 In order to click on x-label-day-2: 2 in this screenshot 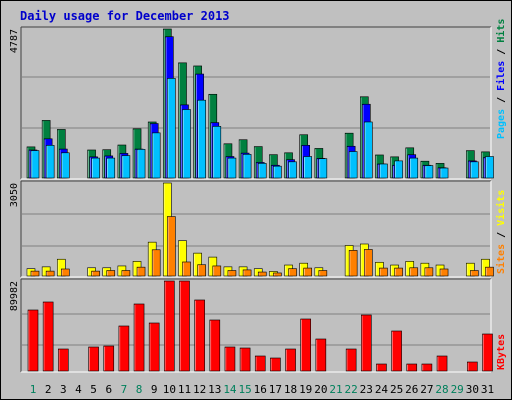, I will do `click(48, 389)`.